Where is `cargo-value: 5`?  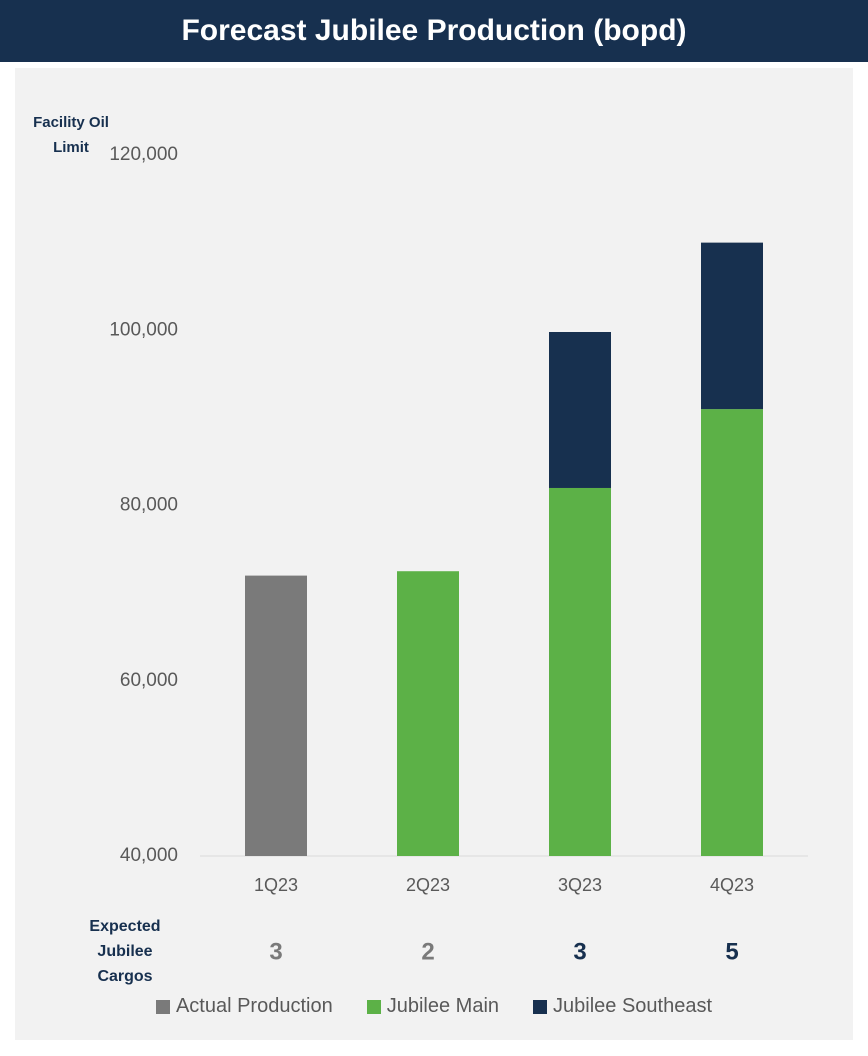 cargo-value: 5 is located at coordinates (731, 951).